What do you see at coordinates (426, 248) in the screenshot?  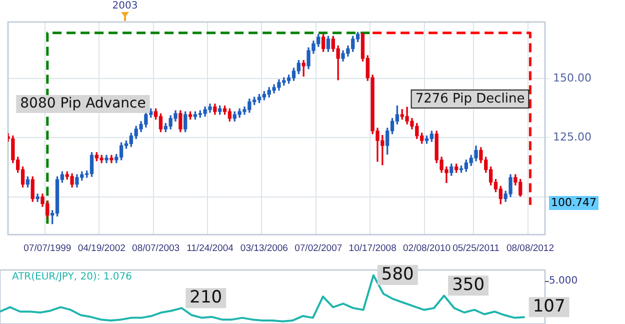 I see `x-tick-label: 02/08/2010` at bounding box center [426, 248].